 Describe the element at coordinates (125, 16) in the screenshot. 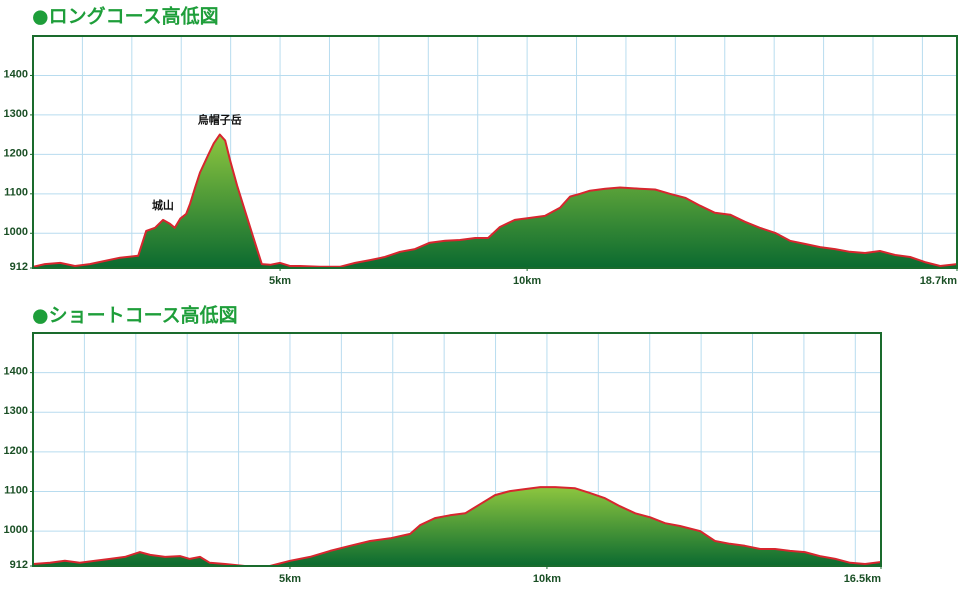

I see `chart-title: ●ロングコース高低図` at that location.